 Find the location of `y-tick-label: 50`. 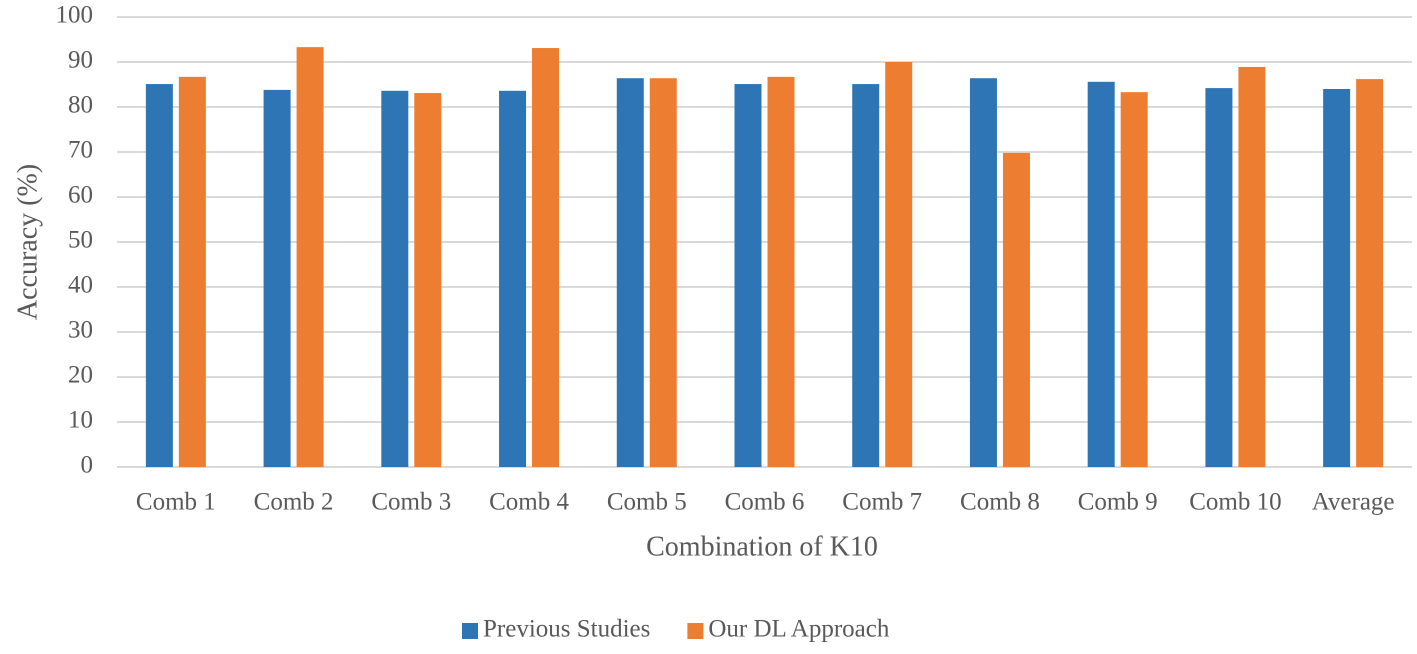

y-tick-label: 50 is located at coordinates (80, 240).